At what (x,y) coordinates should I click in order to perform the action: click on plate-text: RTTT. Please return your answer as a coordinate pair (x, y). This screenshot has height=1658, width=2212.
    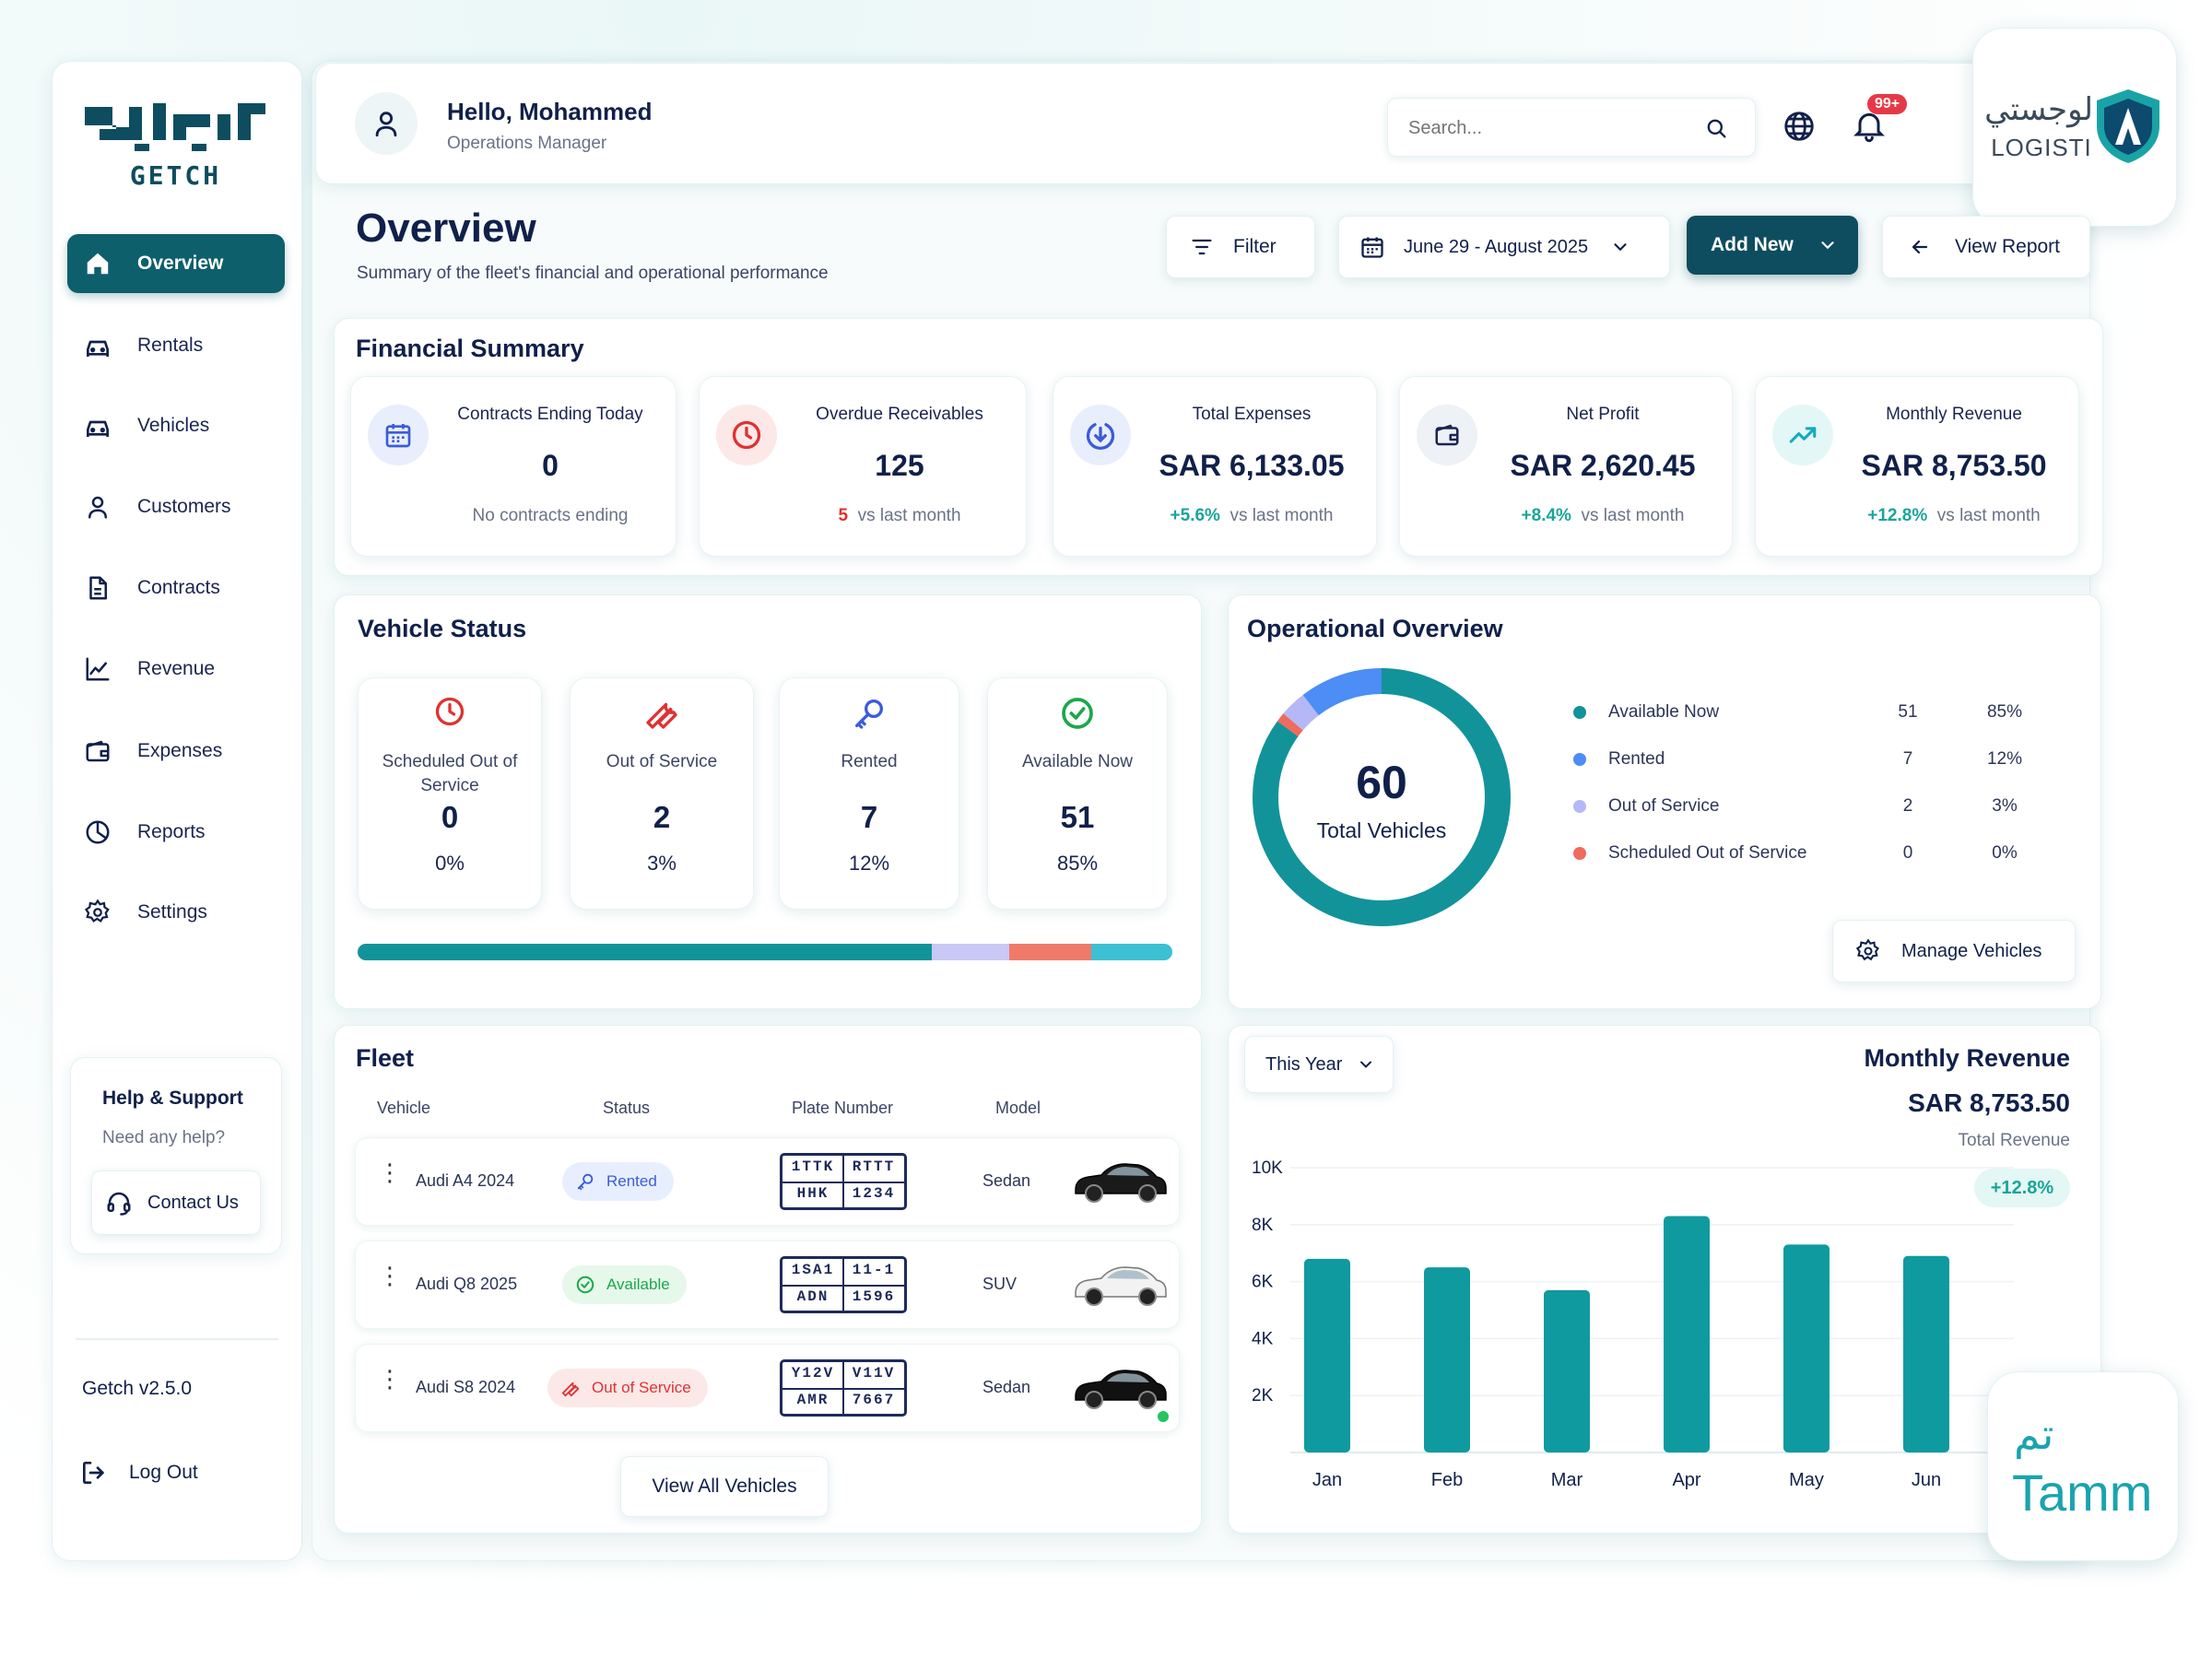
    Looking at the image, I should click on (874, 1166).